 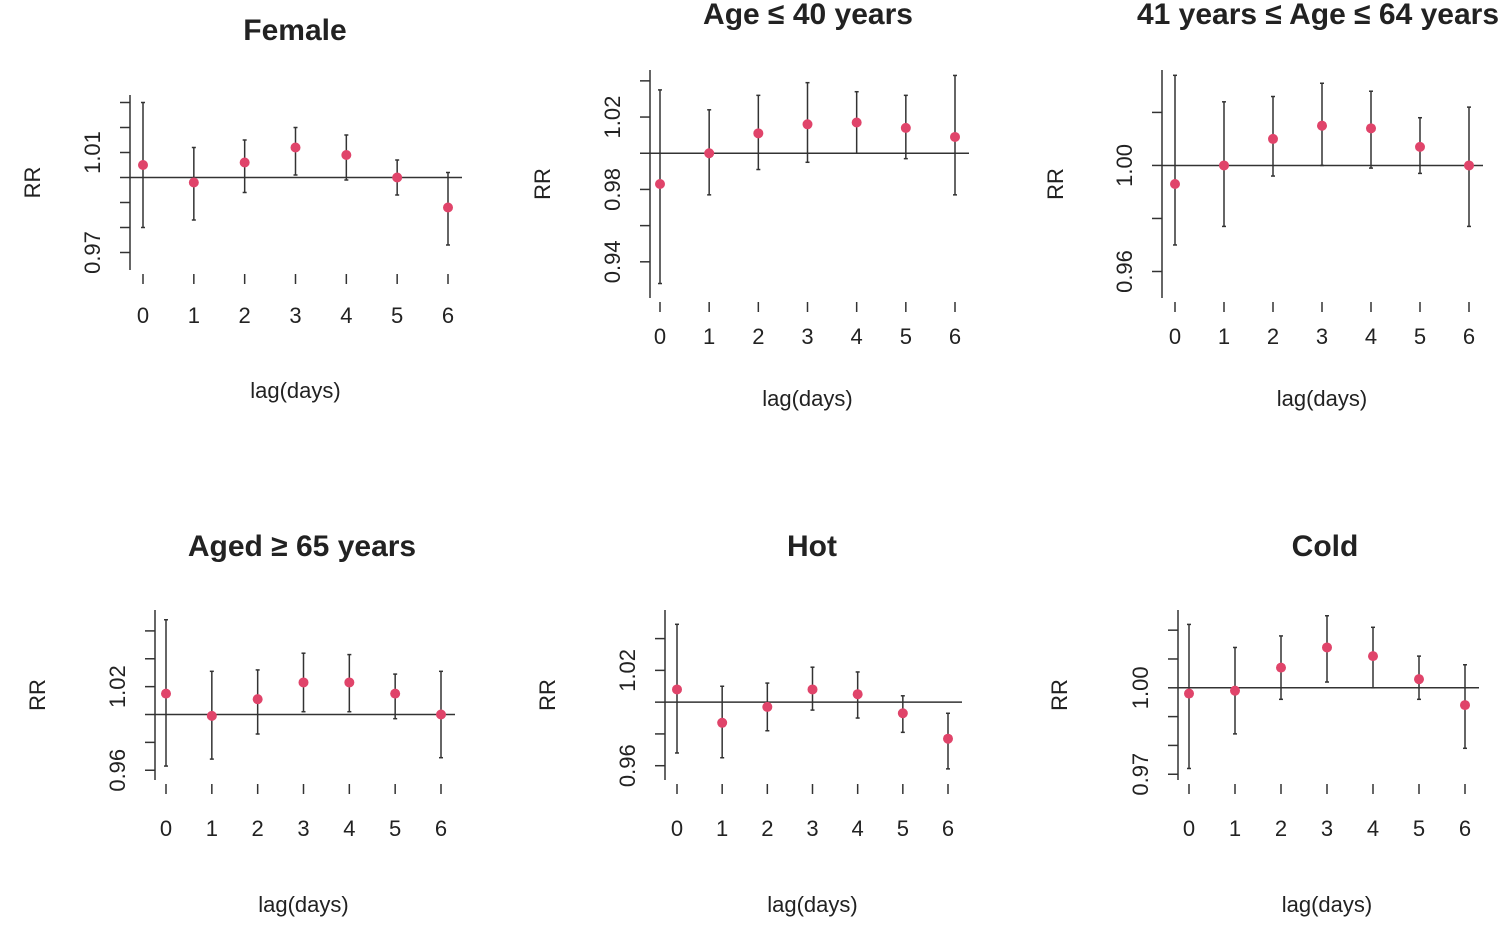 I want to click on panel-5: Hot 0.96 1.02 RR 0 1 2 3 4 5 6 lag(days), so click(x=748, y=723).